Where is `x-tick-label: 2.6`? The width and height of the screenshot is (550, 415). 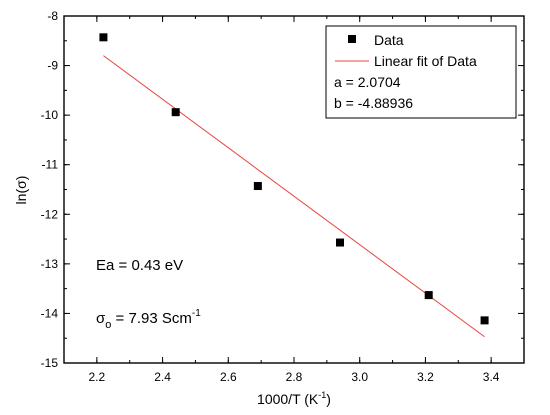 x-tick-label: 2.6 is located at coordinates (228, 377).